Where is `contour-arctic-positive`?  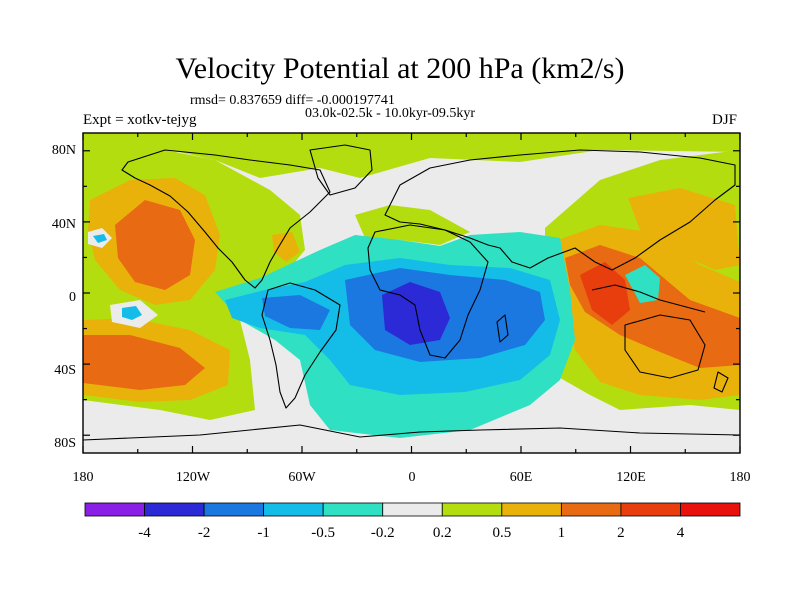
contour-arctic-positive is located at coordinates (411, 155).